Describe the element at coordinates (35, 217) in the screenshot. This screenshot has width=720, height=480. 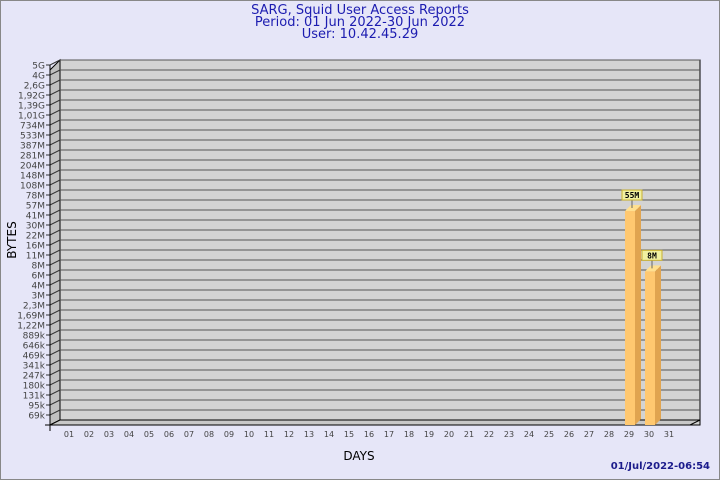
I see `y-tick-label: 41M` at that location.